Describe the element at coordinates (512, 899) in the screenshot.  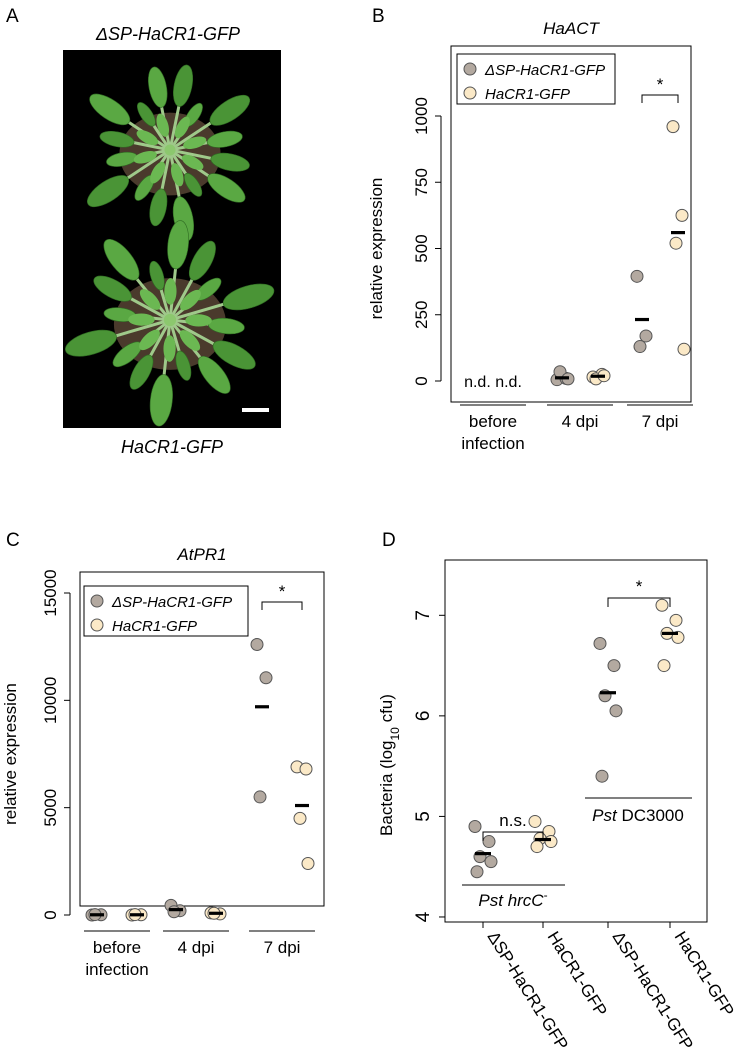
I see `group-label: Pst hrcC-` at that location.